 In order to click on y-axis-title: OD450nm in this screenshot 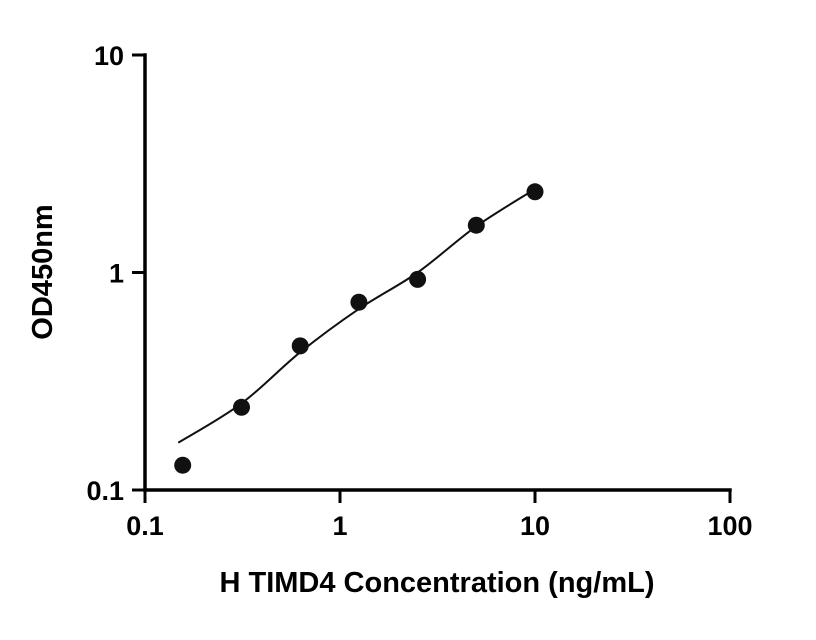, I will do `click(43, 271)`.